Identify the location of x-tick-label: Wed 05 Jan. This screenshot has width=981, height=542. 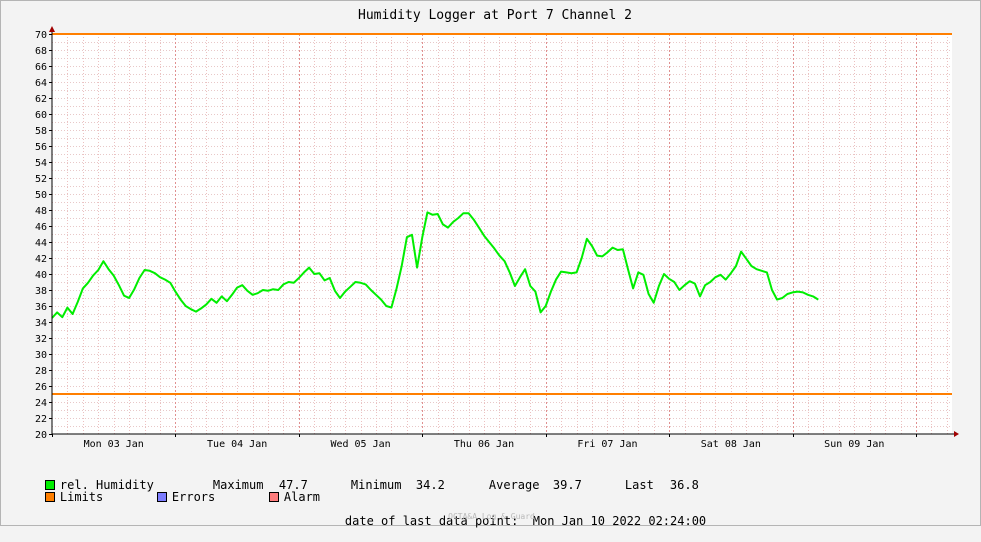
(360, 444).